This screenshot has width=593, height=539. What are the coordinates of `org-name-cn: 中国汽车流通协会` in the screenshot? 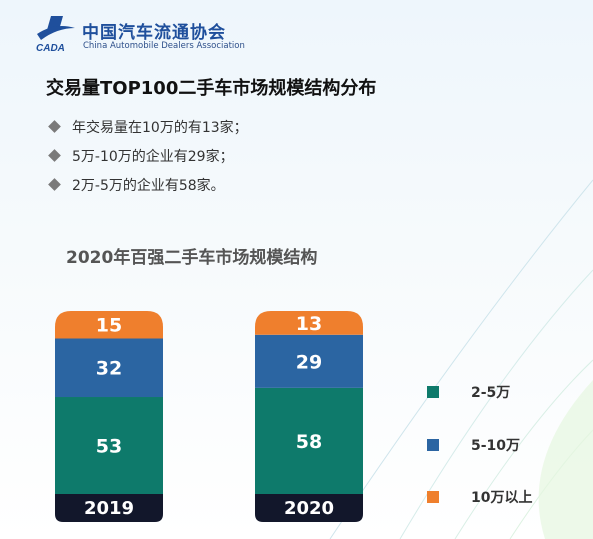 It's located at (154, 33).